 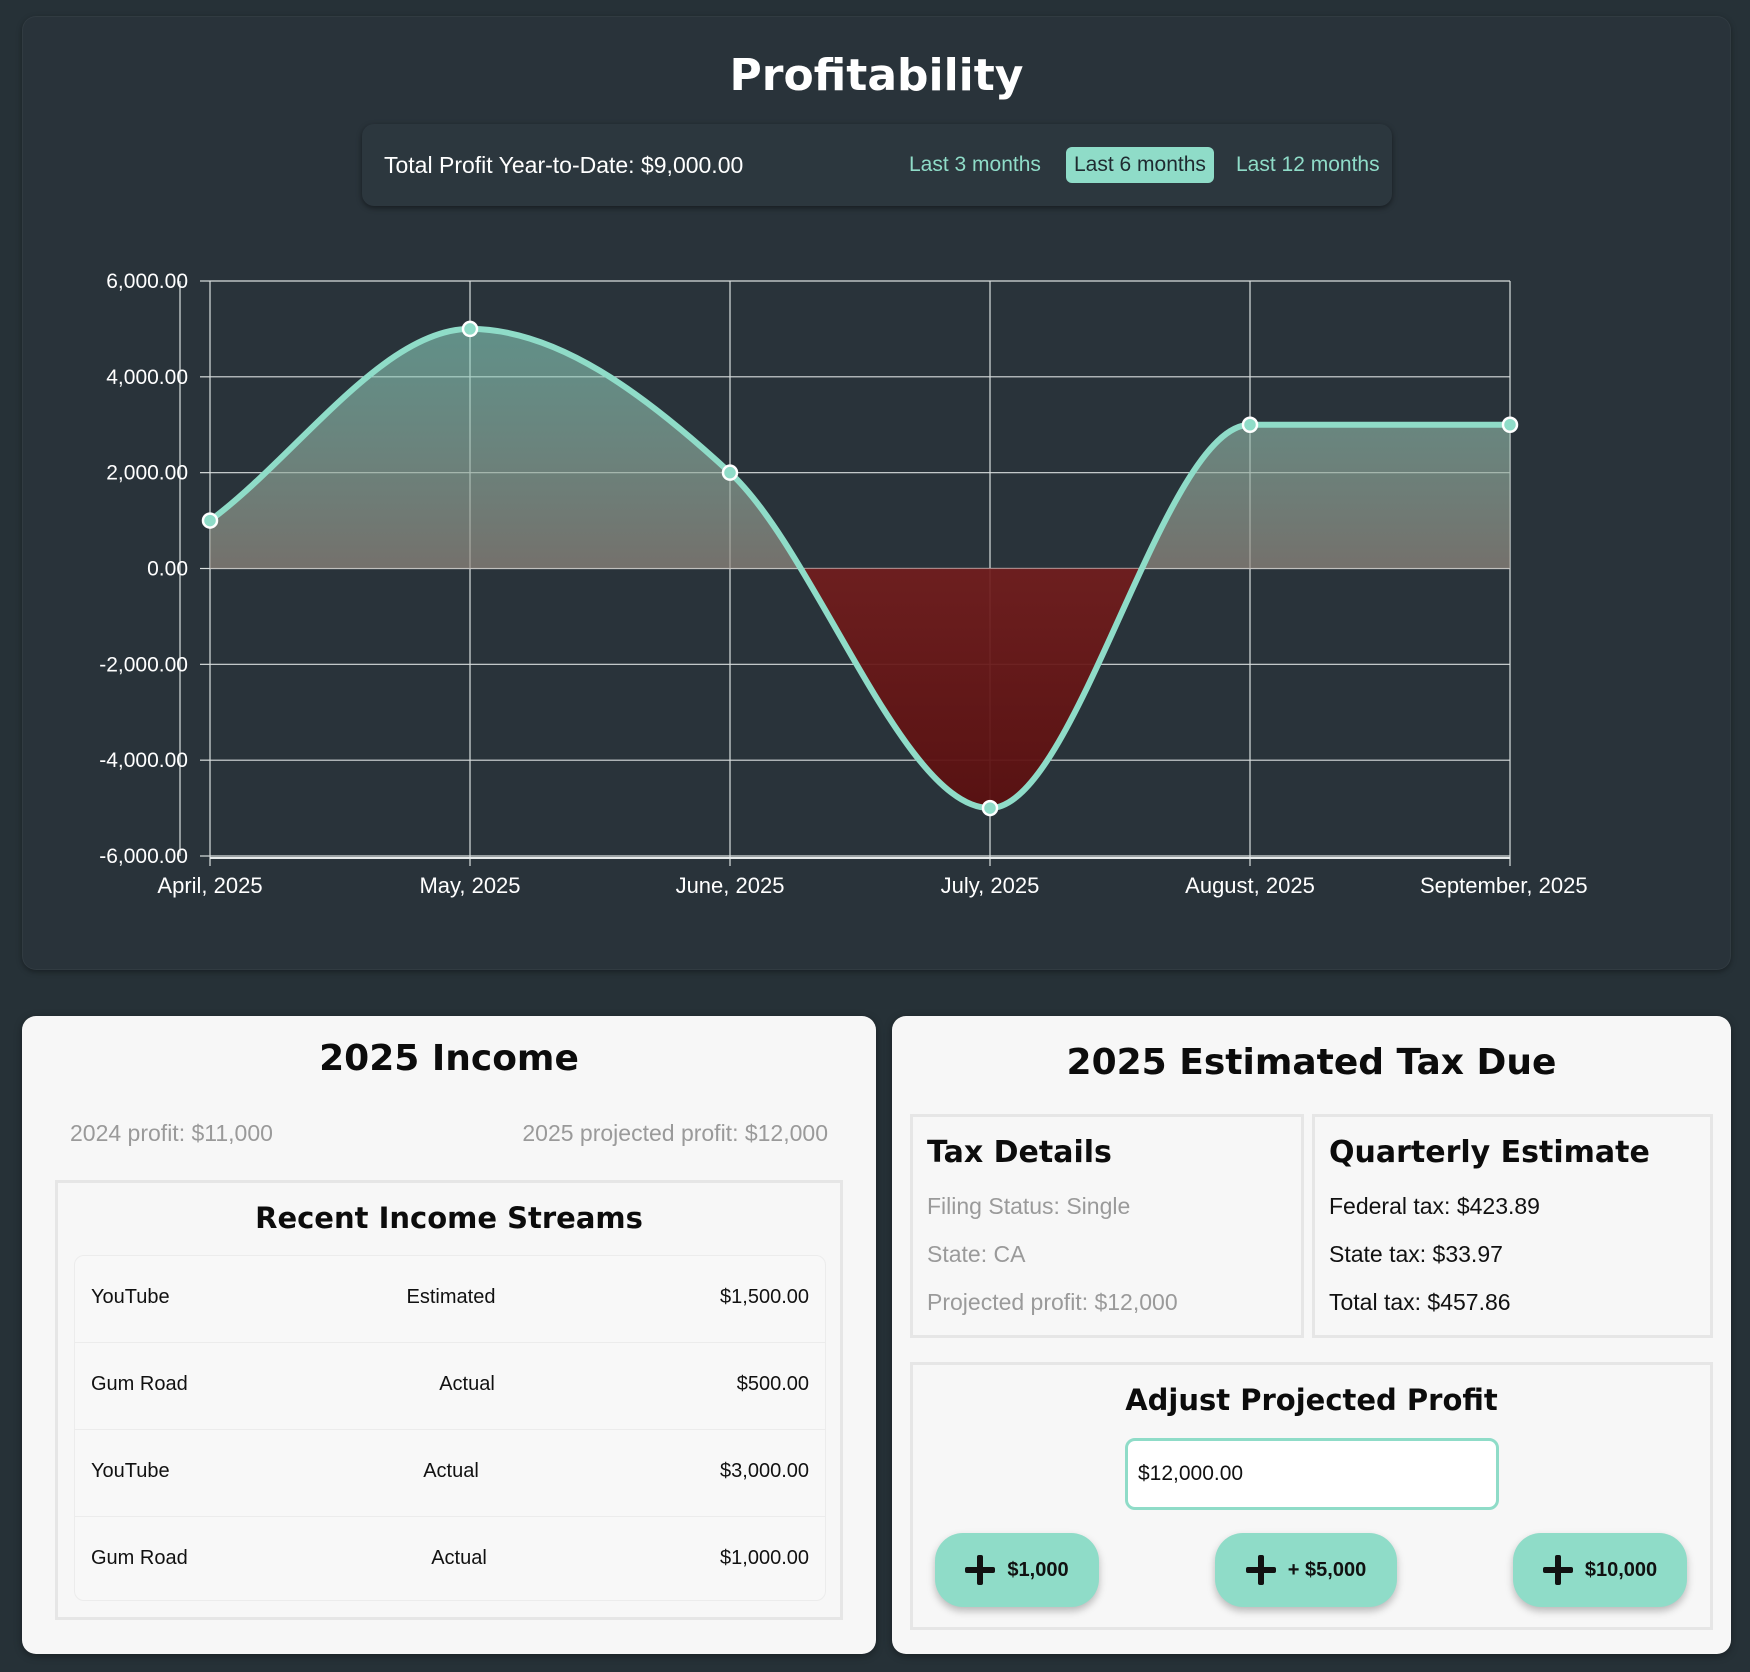 I want to click on projected-profit: Projected profit: $12,000, so click(x=1052, y=1302).